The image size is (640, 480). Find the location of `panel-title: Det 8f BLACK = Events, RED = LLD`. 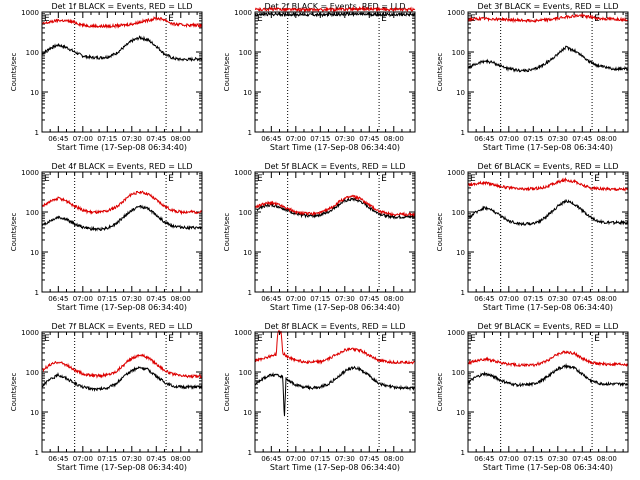

panel-title: Det 8f BLACK = Events, RED = LLD is located at coordinates (334, 326).